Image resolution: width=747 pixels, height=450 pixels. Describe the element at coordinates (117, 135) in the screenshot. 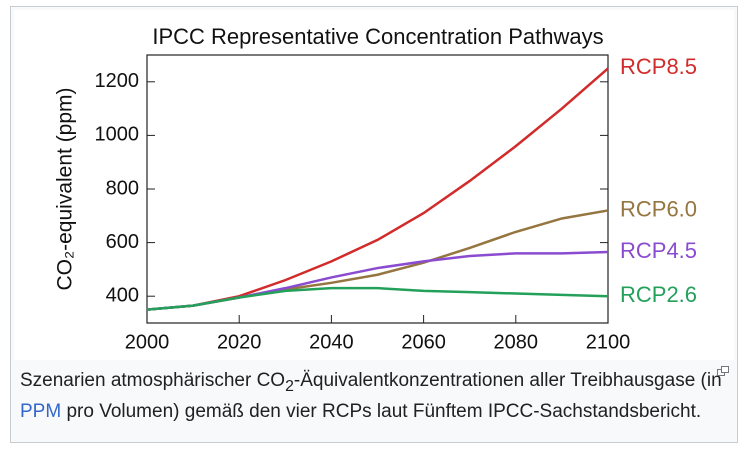

I see `y-tick-label: 1000` at that location.